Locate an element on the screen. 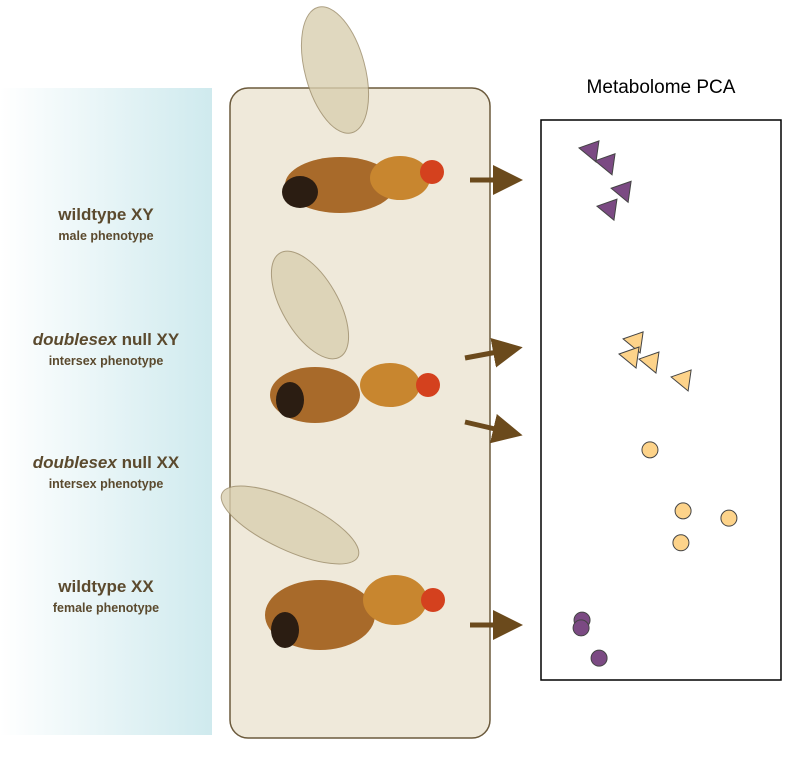 This screenshot has width=793, height=777. label-title: doublesex null XX is located at coordinates (106, 462).